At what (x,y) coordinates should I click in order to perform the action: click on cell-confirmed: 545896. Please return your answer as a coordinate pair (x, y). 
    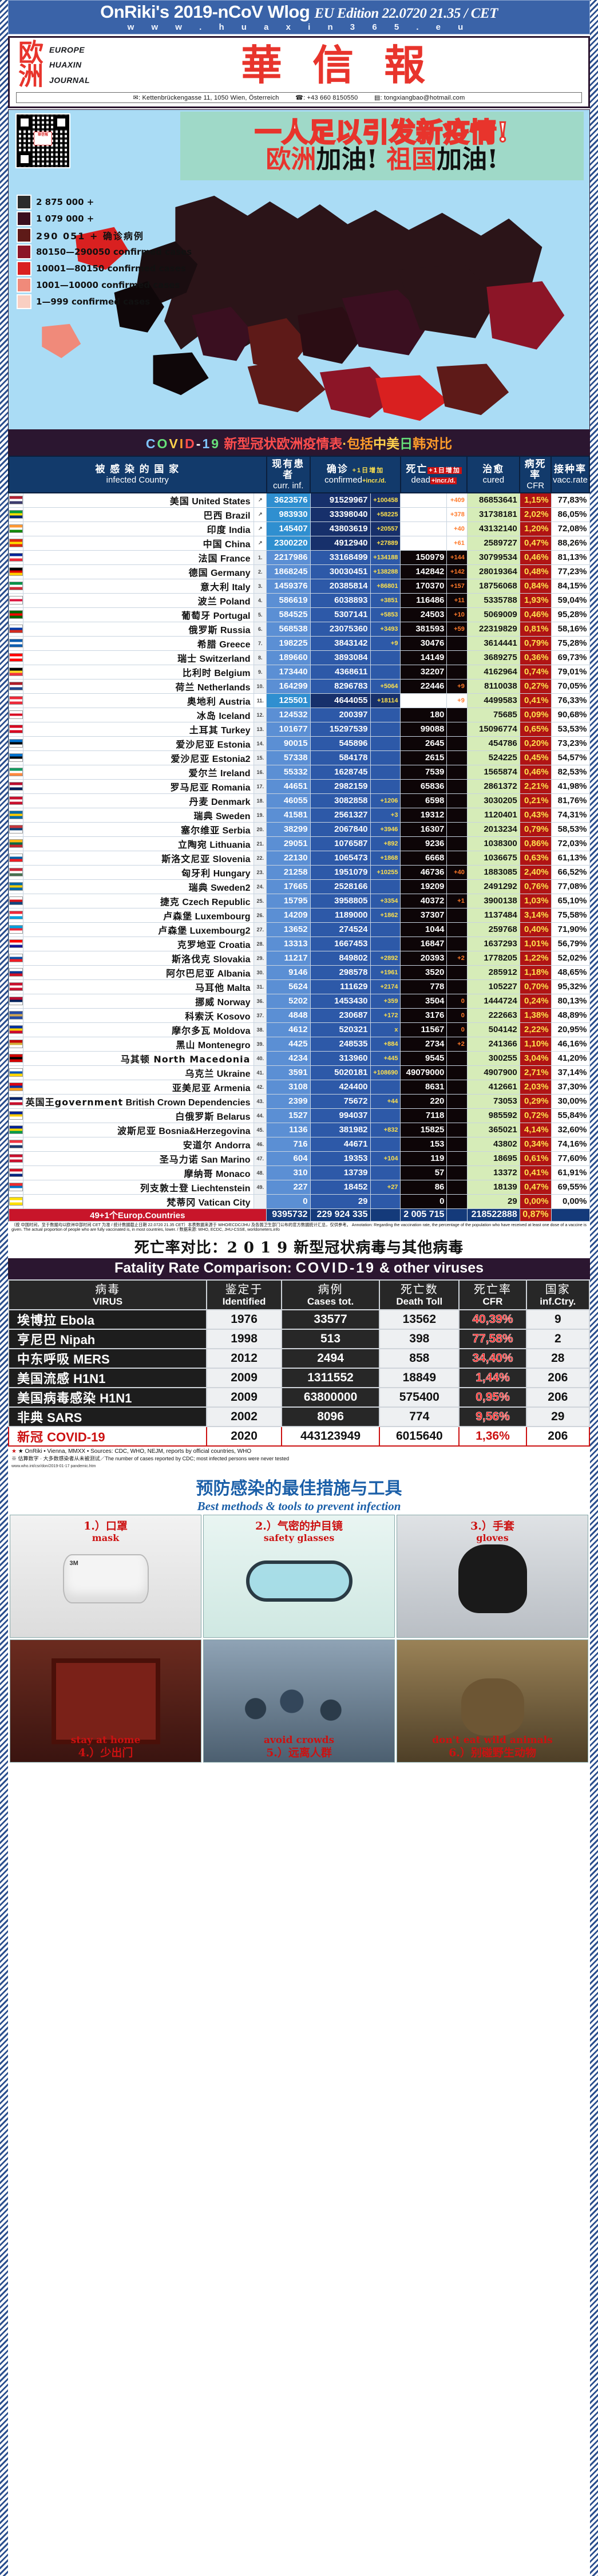
    Looking at the image, I should click on (340, 743).